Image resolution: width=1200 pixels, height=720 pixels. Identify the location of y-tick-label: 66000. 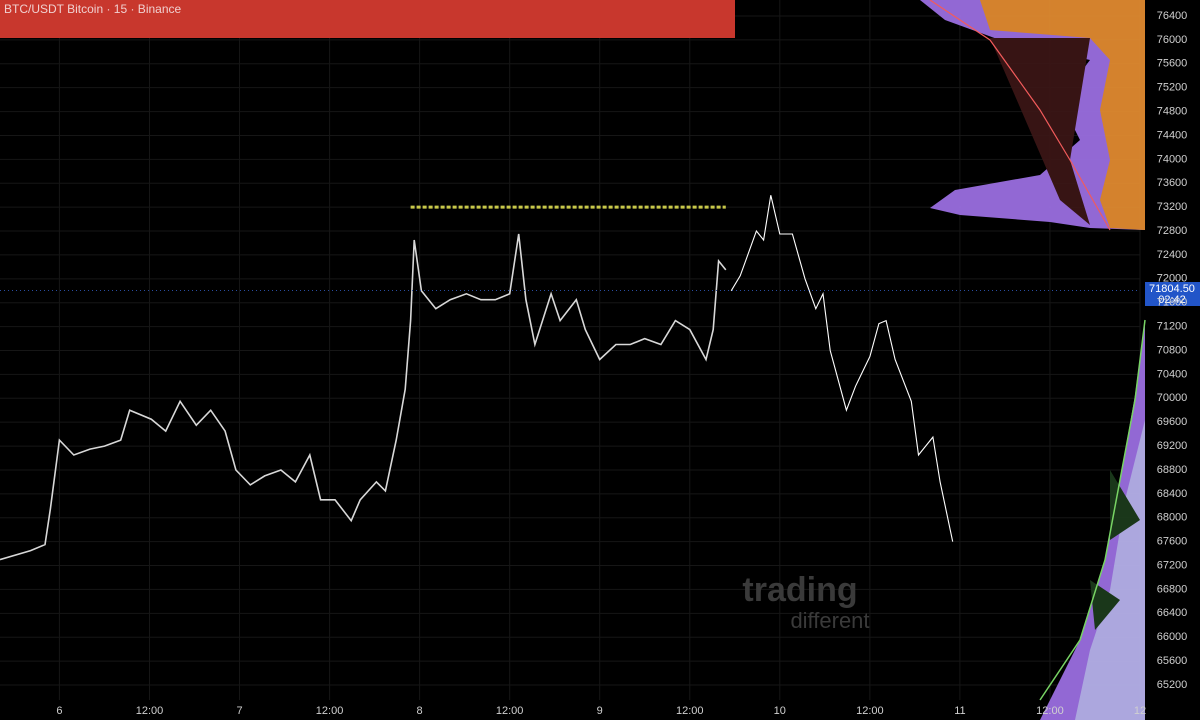
(1172, 637).